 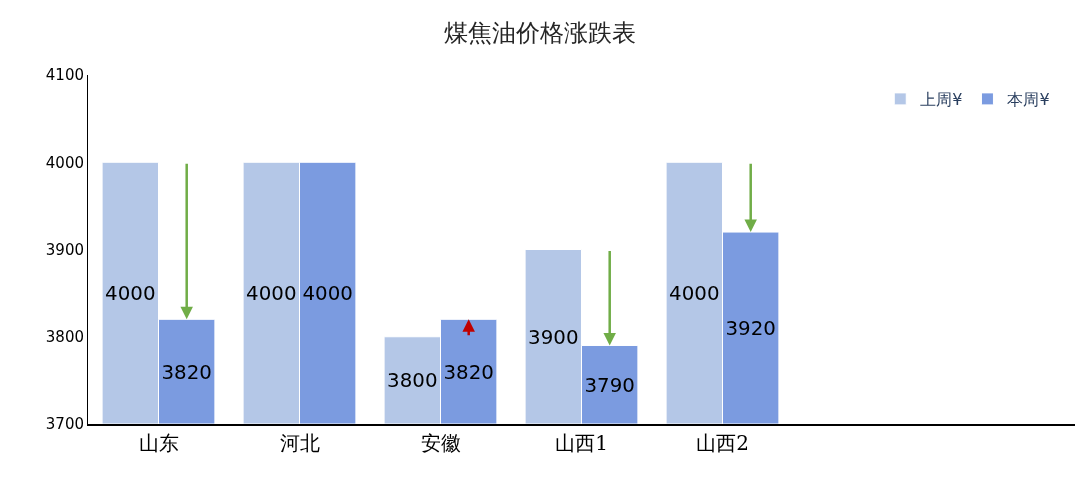 What do you see at coordinates (440, 442) in the screenshot?
I see `x-tick-label: 安徽` at bounding box center [440, 442].